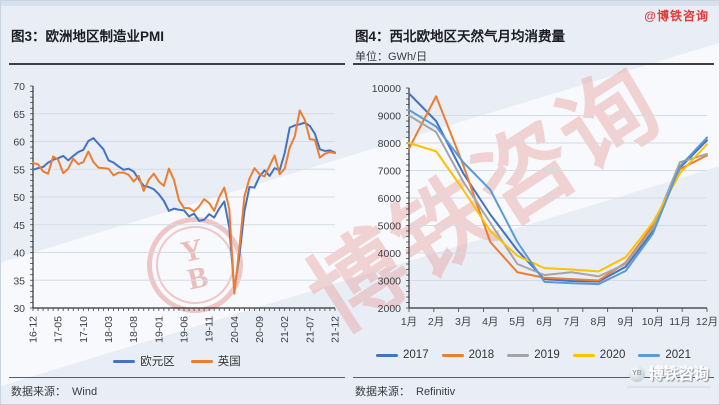 The width and height of the screenshot is (720, 405). What do you see at coordinates (390, 117) in the screenshot?
I see `svg-text: 9000` at bounding box center [390, 117].